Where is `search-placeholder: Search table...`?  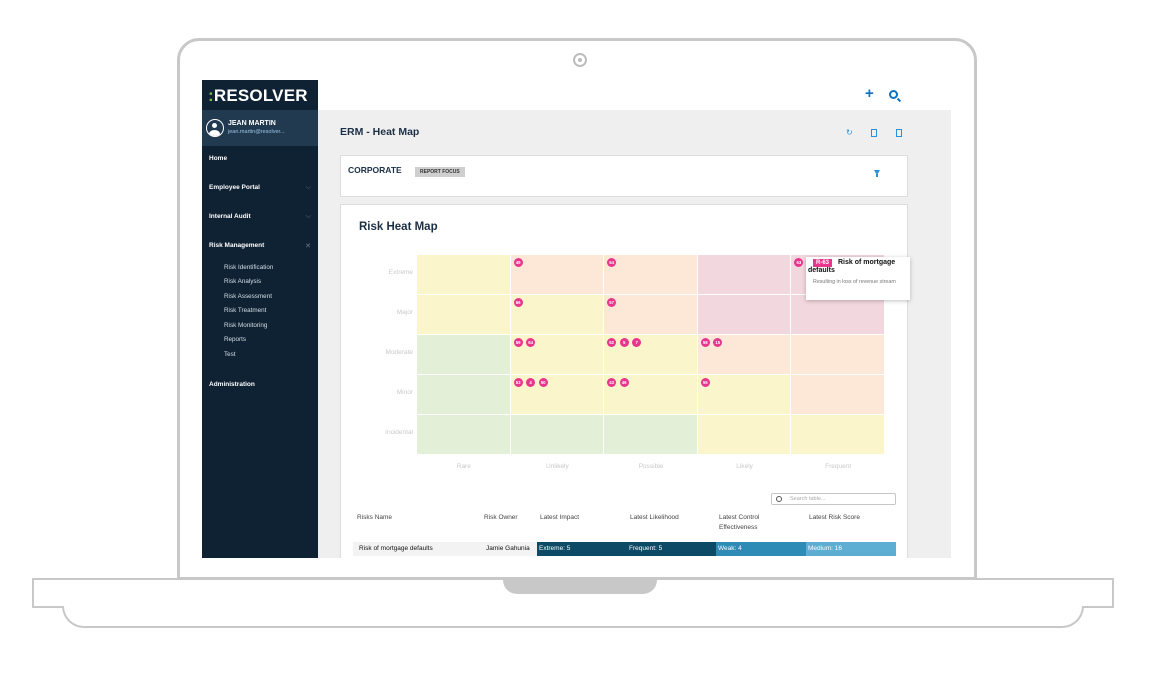 search-placeholder: Search table... is located at coordinates (808, 499).